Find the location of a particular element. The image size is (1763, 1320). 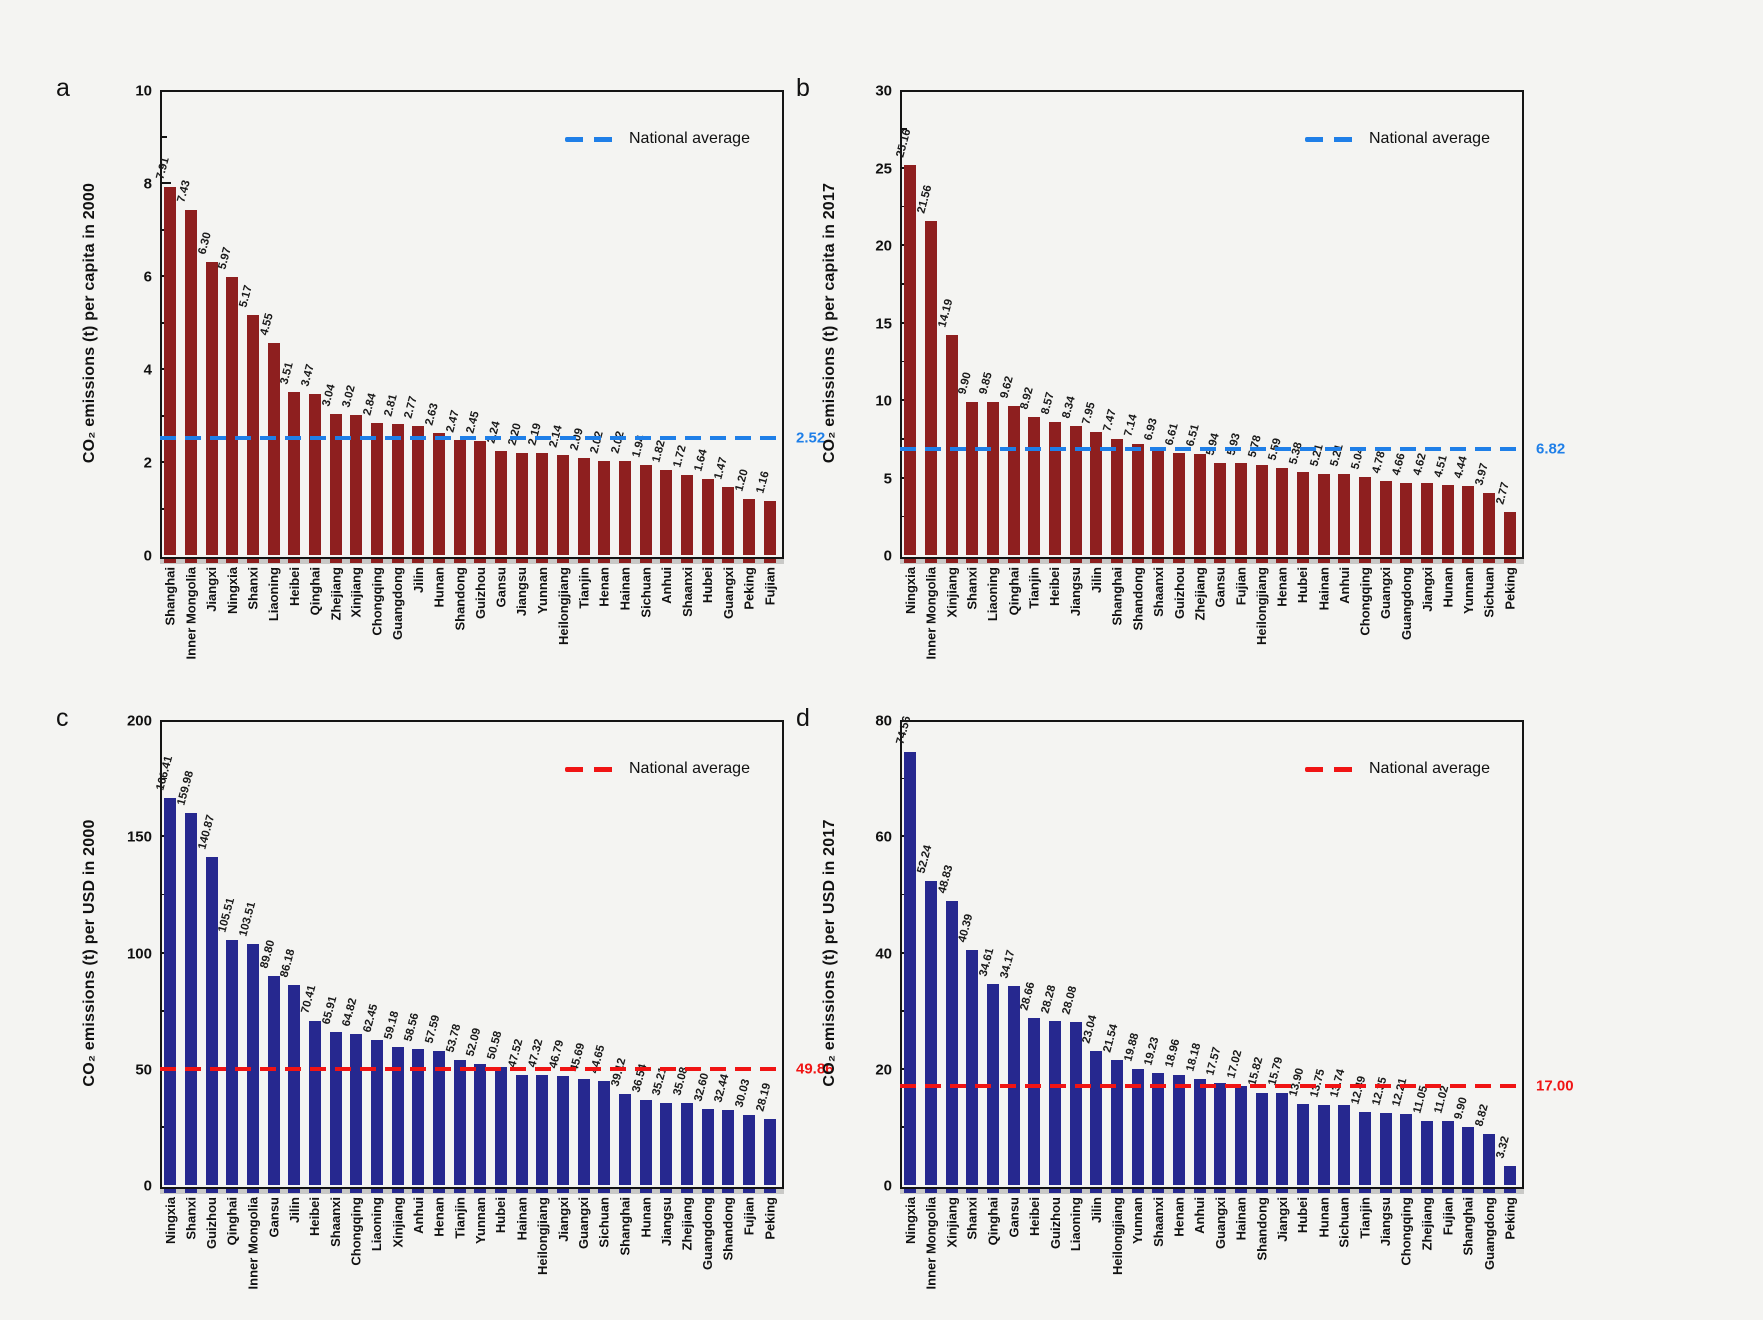

x-category-label: Fujian is located at coordinates (1241, 586).